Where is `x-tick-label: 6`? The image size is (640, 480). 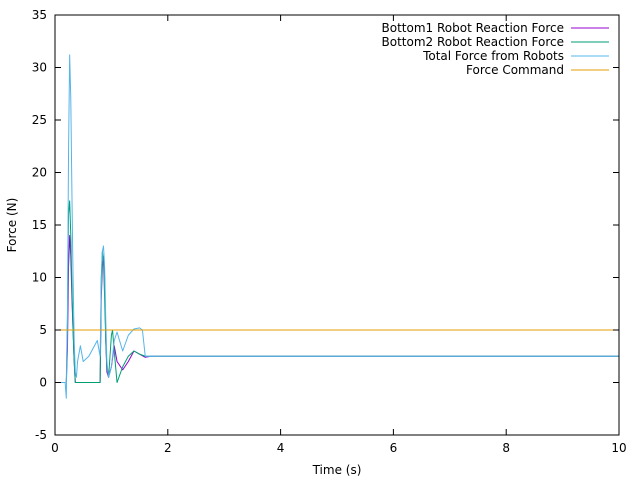 x-tick-label: 6 is located at coordinates (394, 448).